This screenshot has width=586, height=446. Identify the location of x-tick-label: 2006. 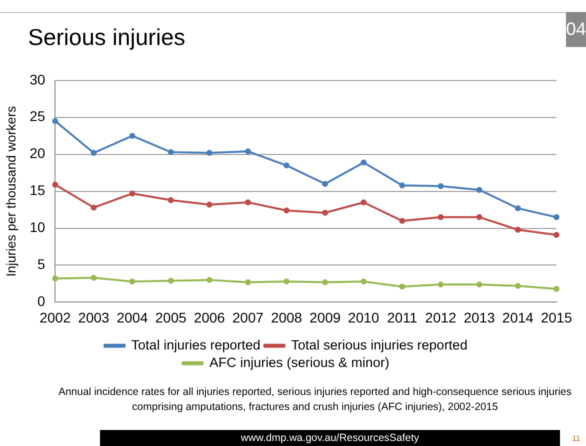
(210, 317).